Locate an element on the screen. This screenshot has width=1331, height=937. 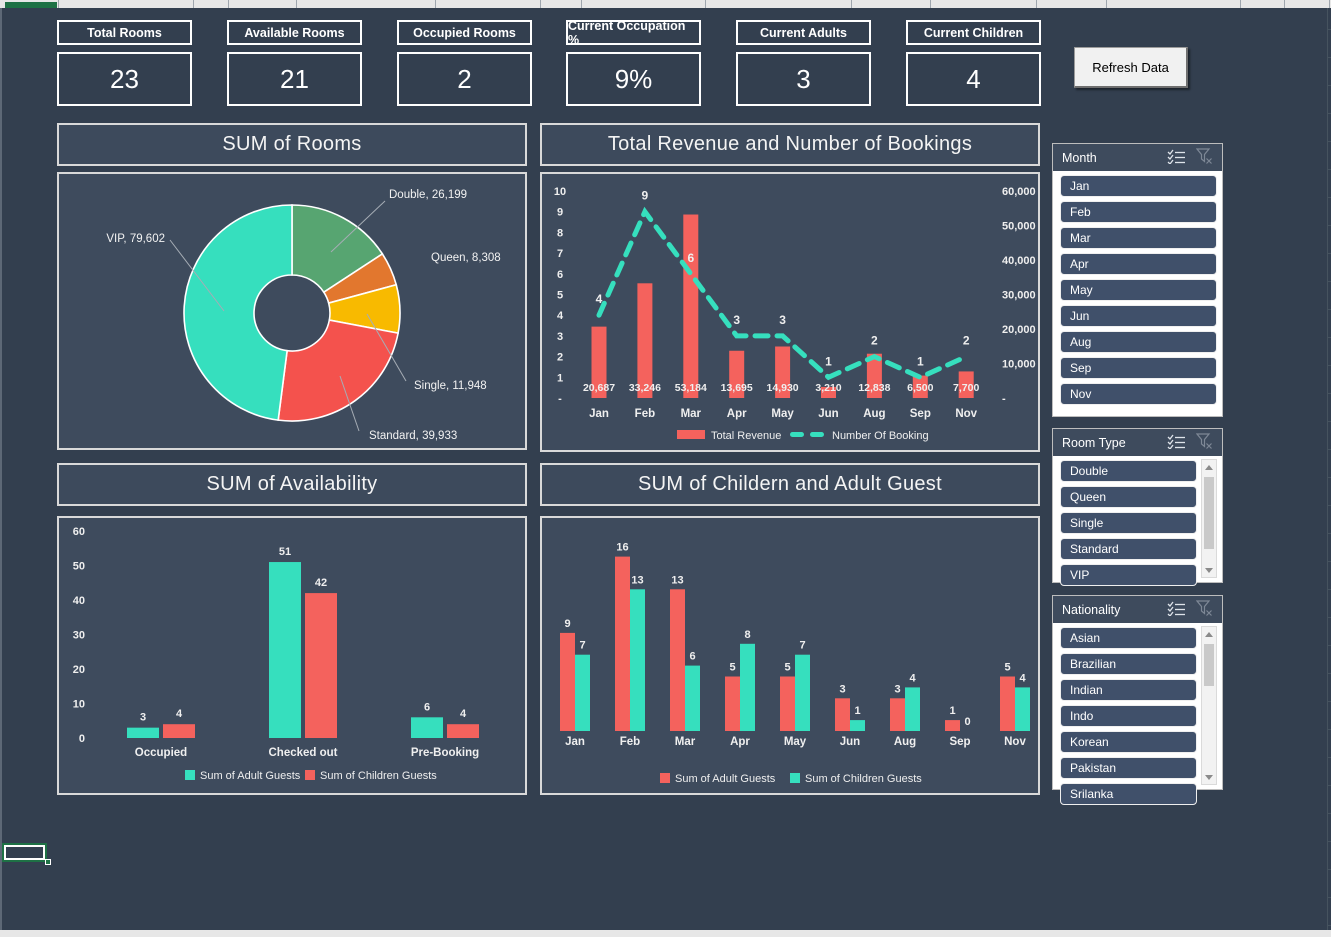
sum-of-adult-guests-bar-apr is located at coordinates (732, 704).